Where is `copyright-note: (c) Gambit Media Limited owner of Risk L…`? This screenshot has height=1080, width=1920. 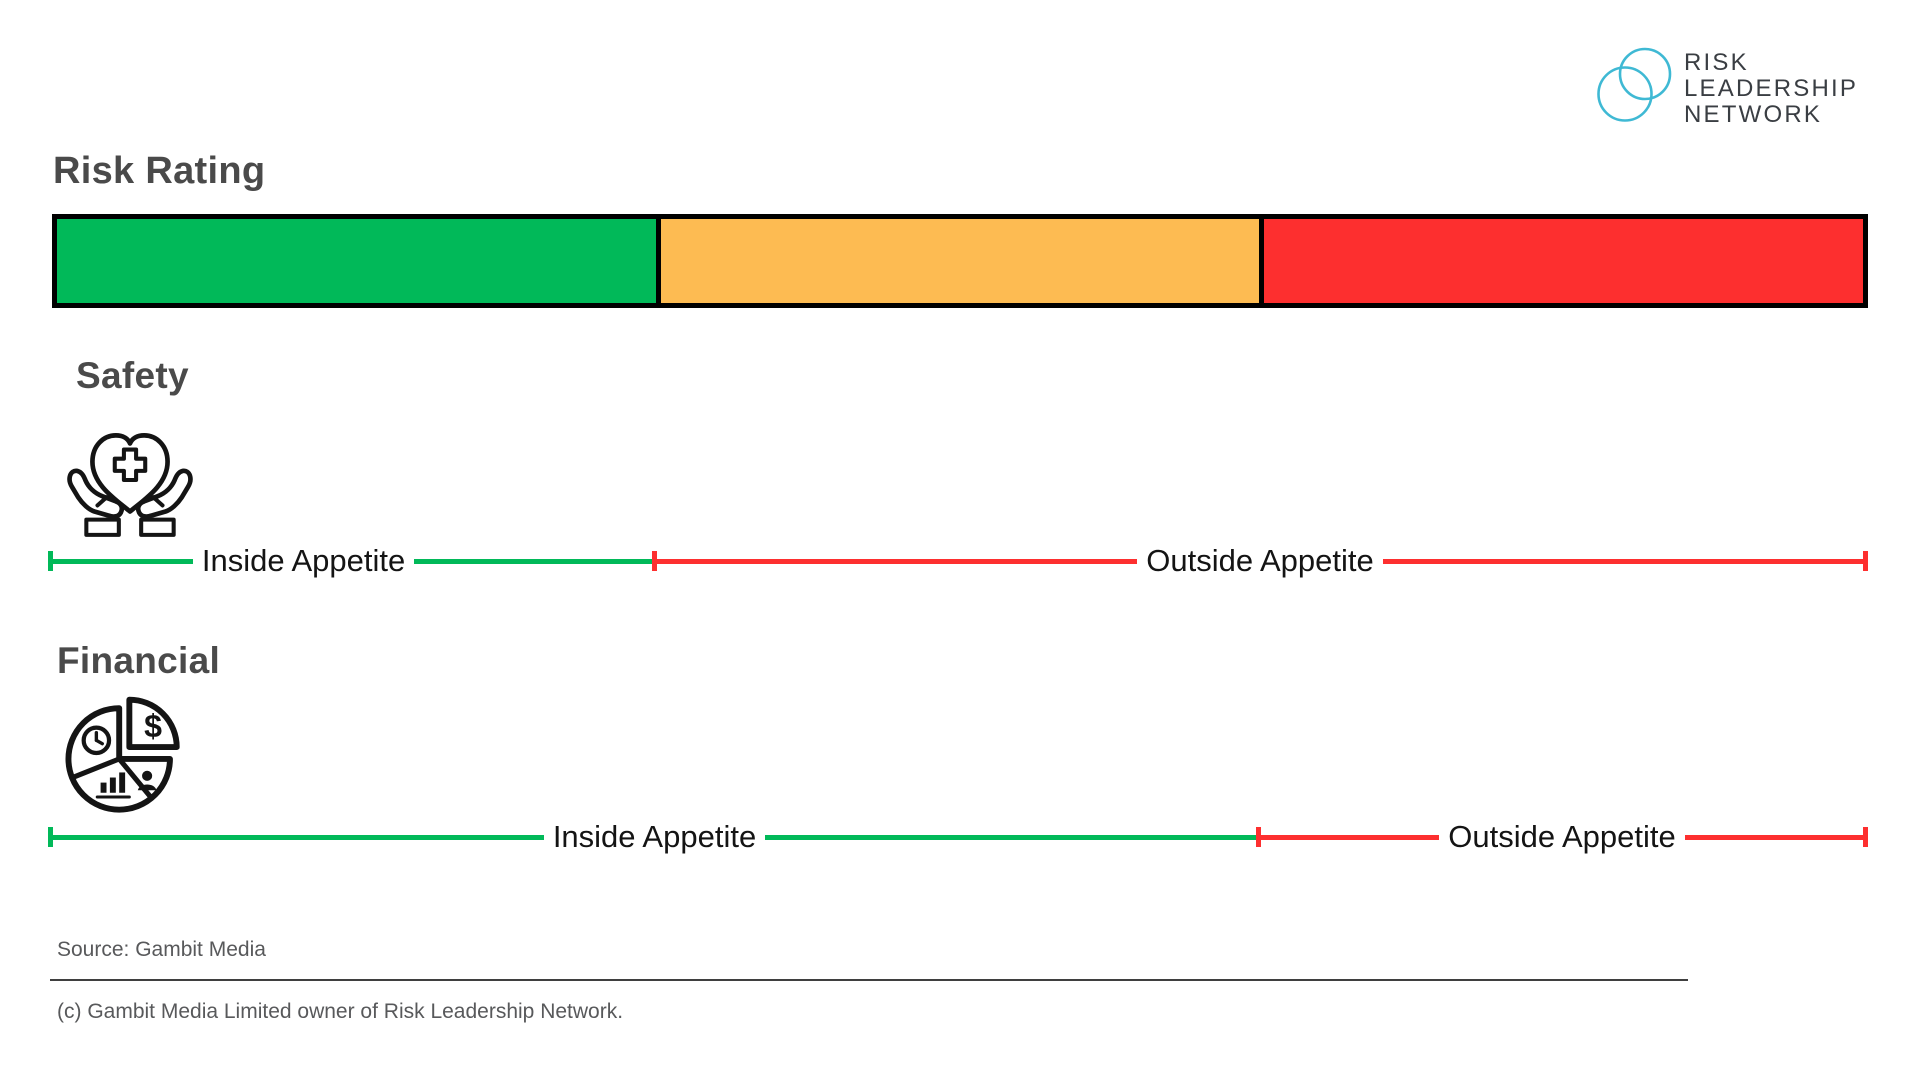
copyright-note: (c) Gambit Media Limited owner of Risk L… is located at coordinates (340, 1011).